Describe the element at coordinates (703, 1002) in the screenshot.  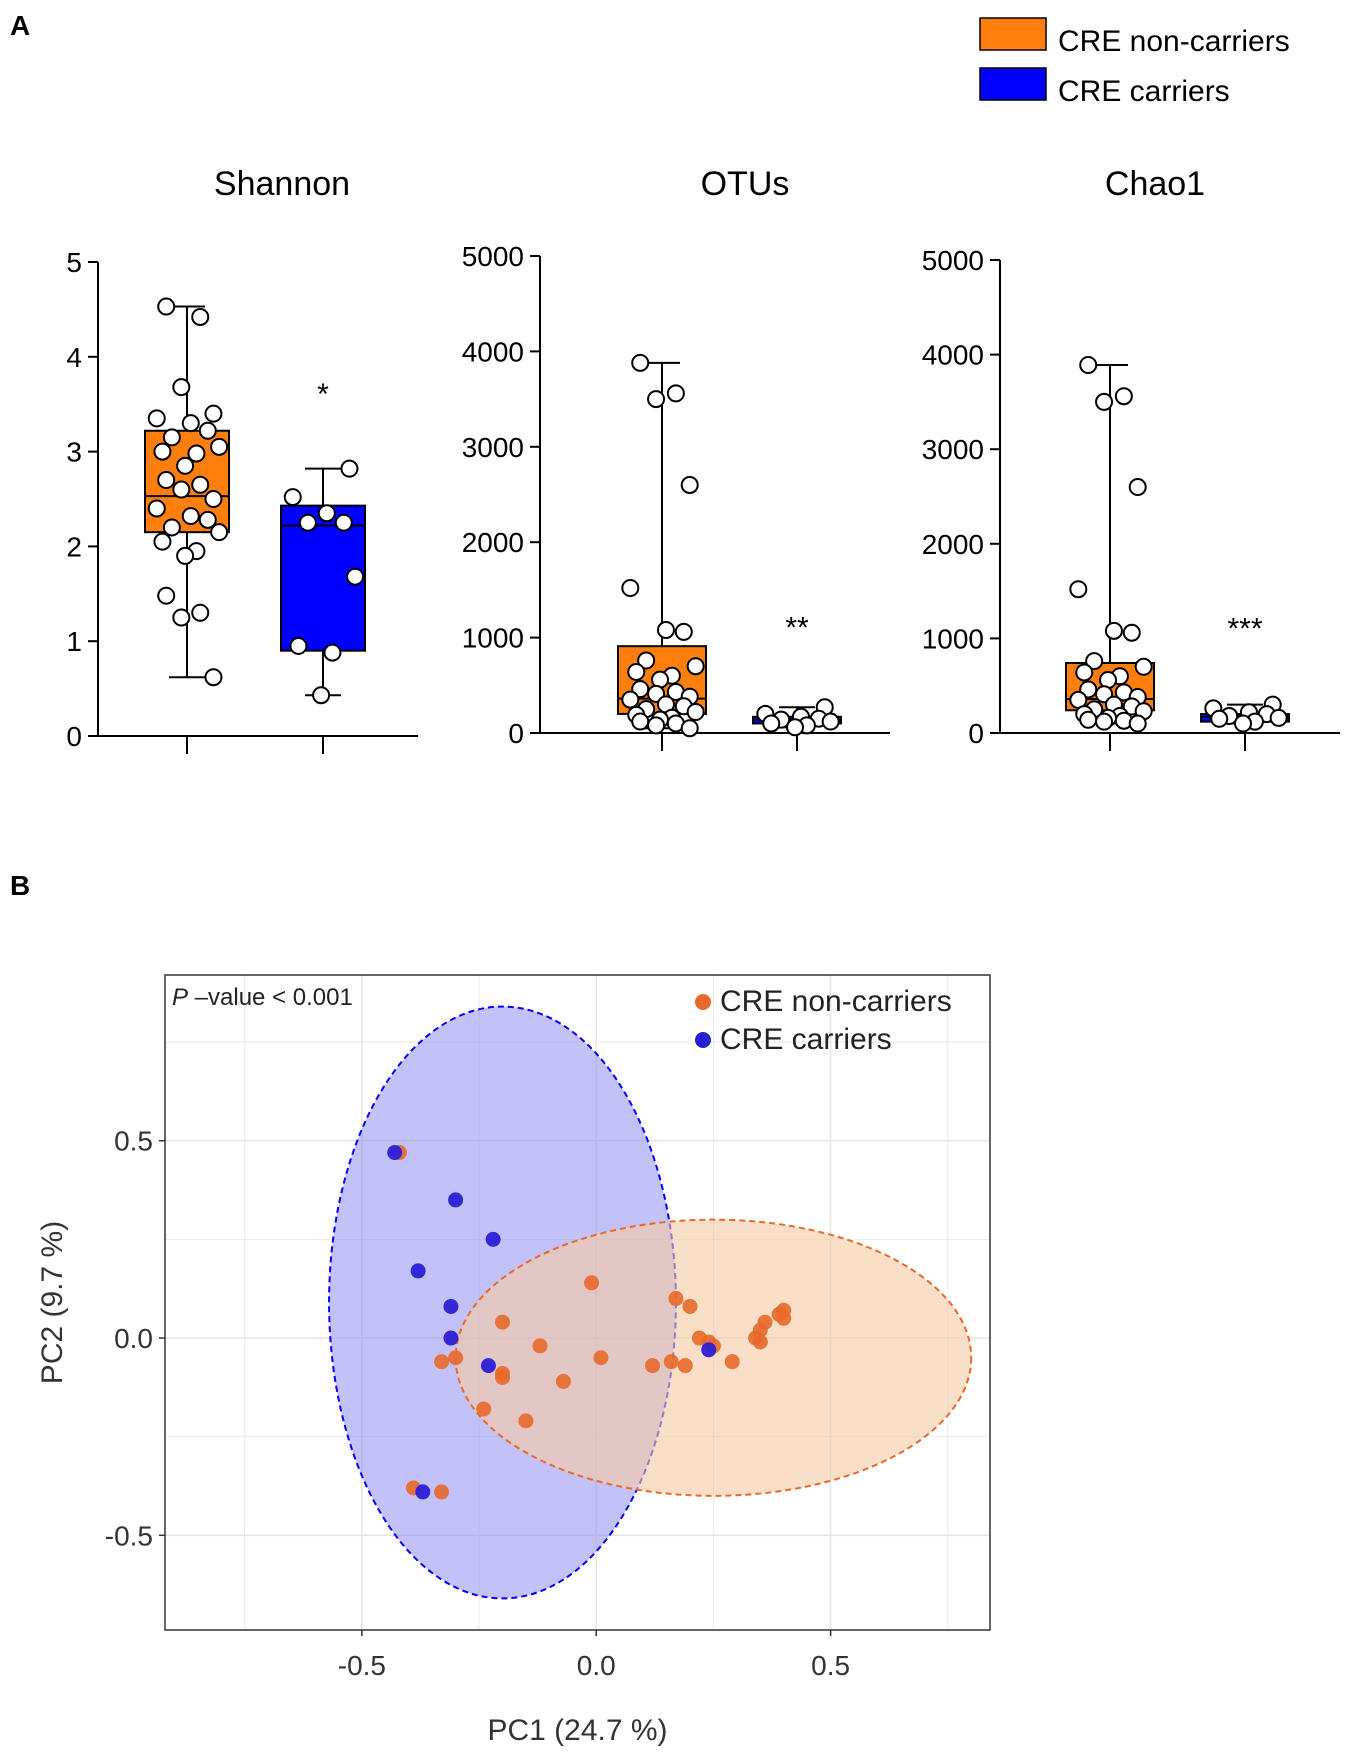
I see `legend-dot-noncarrier` at that location.